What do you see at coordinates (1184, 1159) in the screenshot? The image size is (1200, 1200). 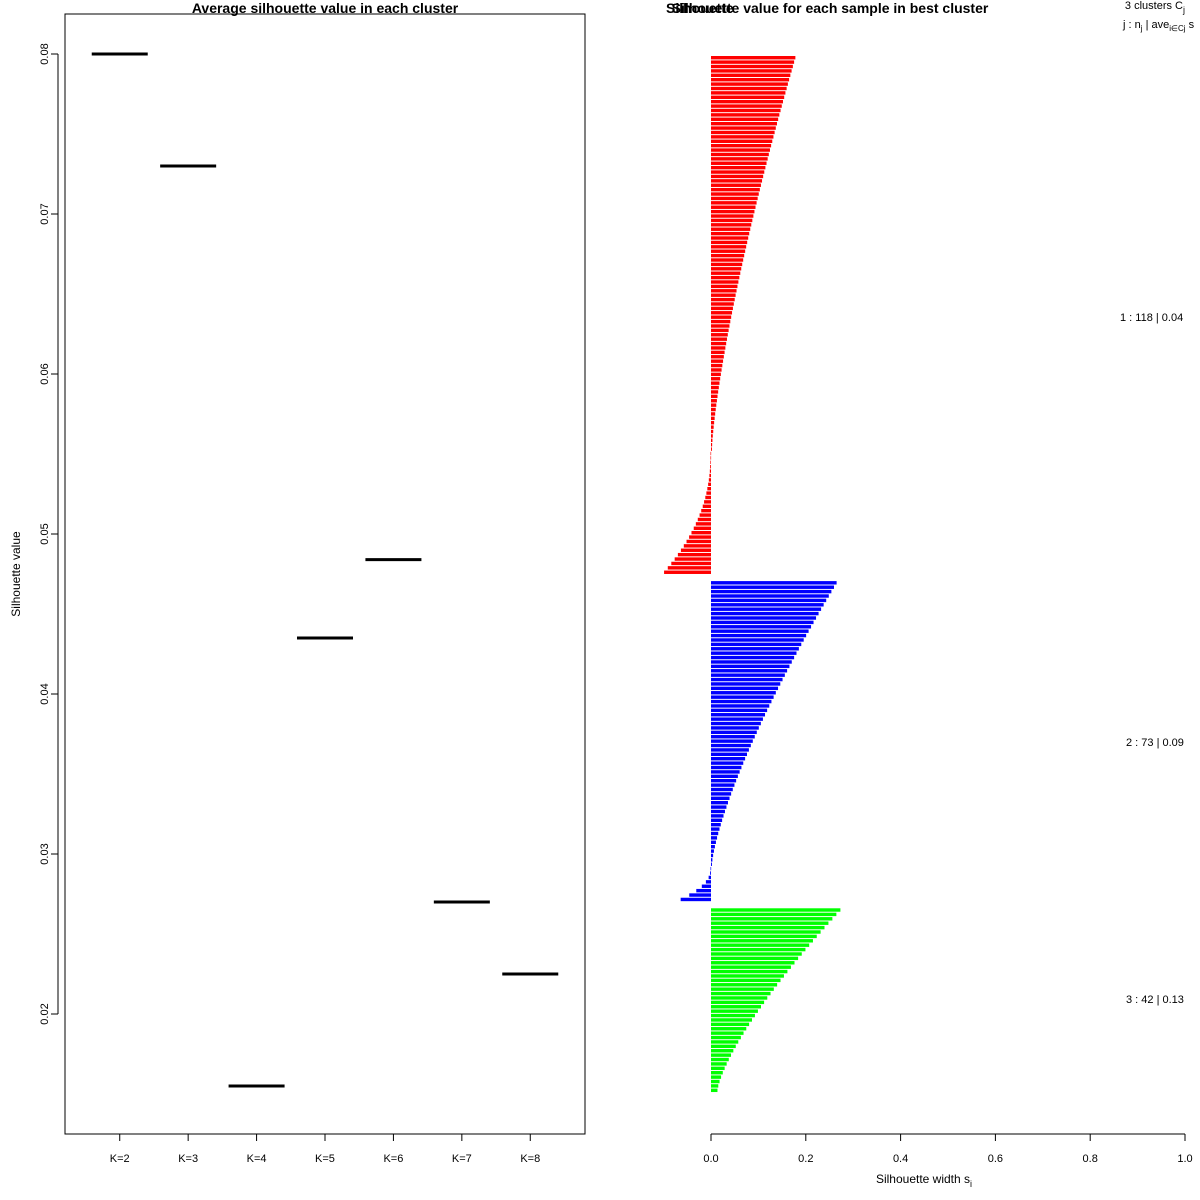 I see `right-x-tick-label: 1.0` at bounding box center [1184, 1159].